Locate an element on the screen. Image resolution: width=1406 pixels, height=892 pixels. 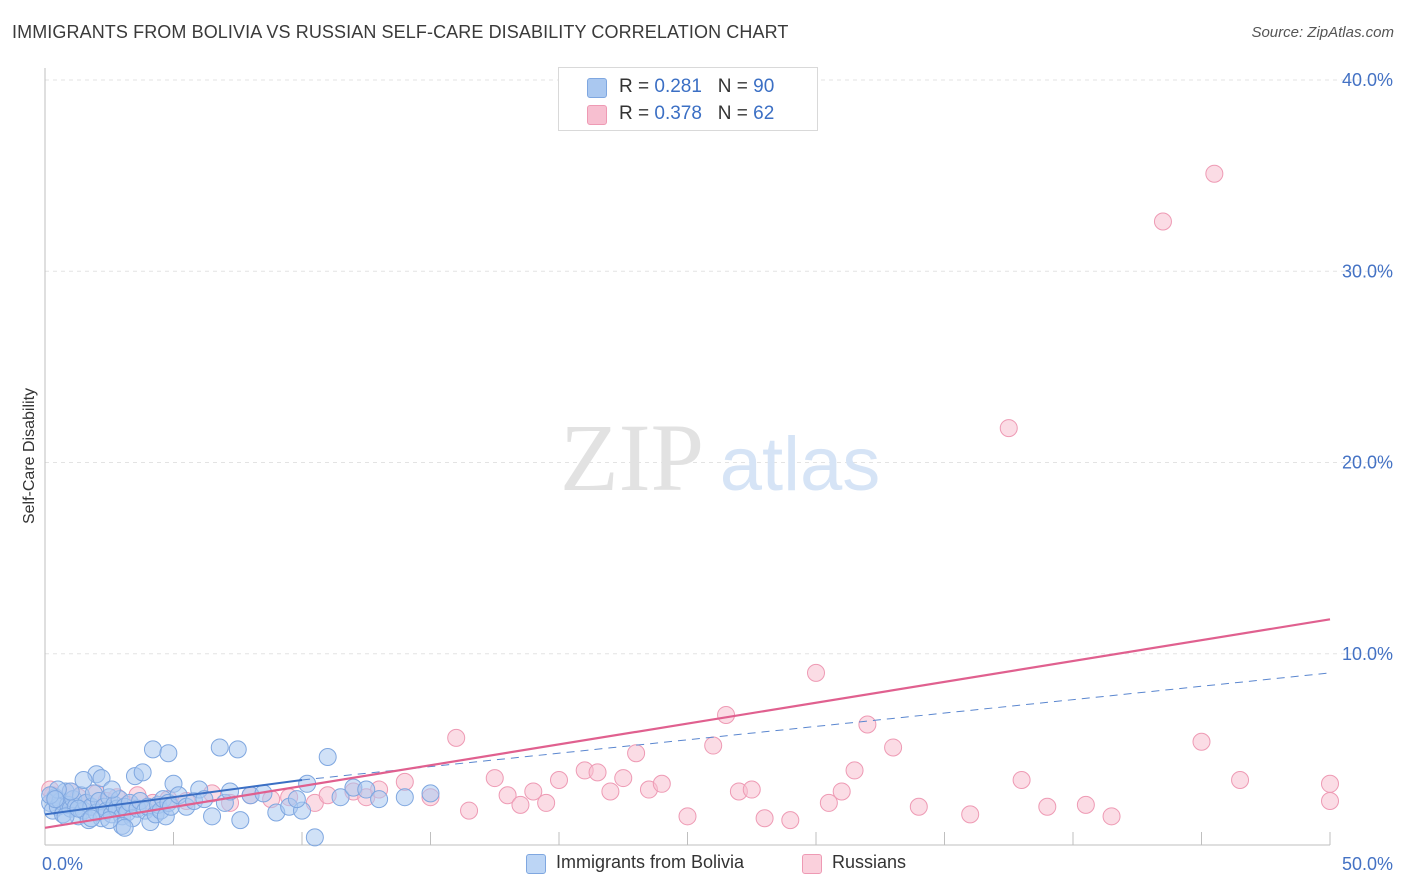
series-legend: Immigrants from Bolivia Russians is located at coordinates (703, 864).